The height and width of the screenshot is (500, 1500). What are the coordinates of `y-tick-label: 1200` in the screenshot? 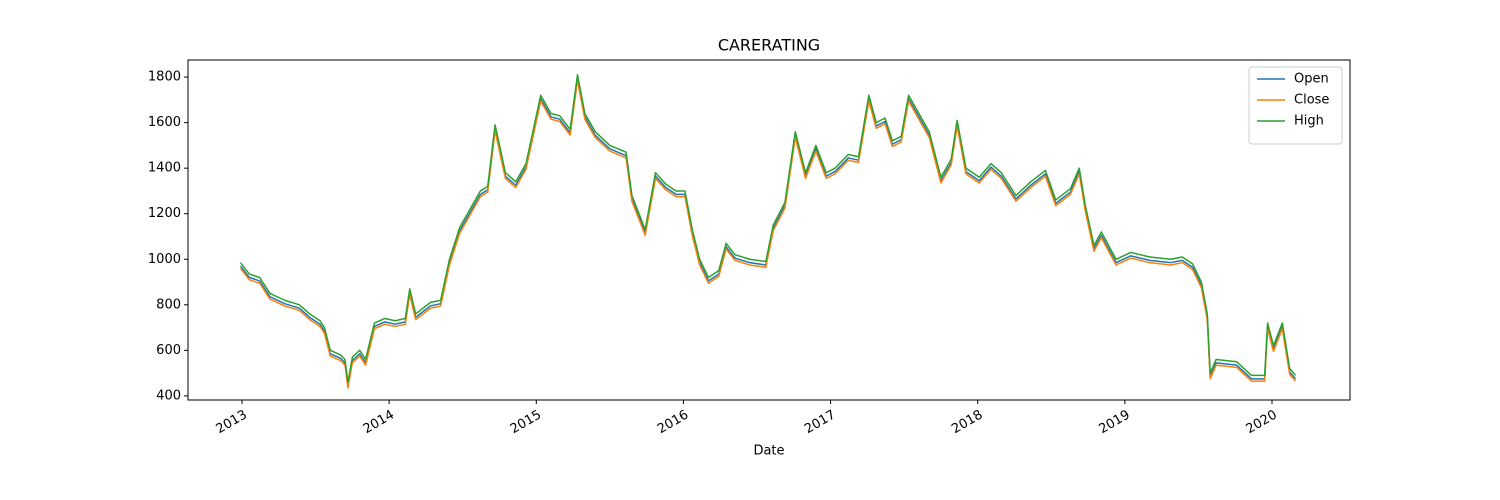 It's located at (164, 213).